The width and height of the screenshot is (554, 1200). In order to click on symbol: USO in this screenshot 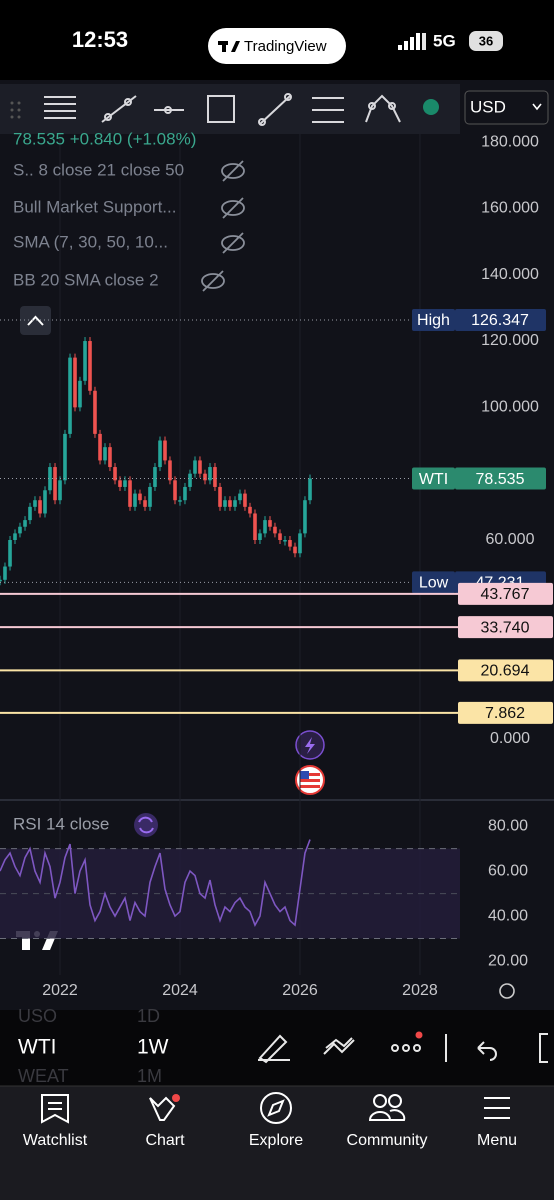, I will do `click(37, 1016)`.